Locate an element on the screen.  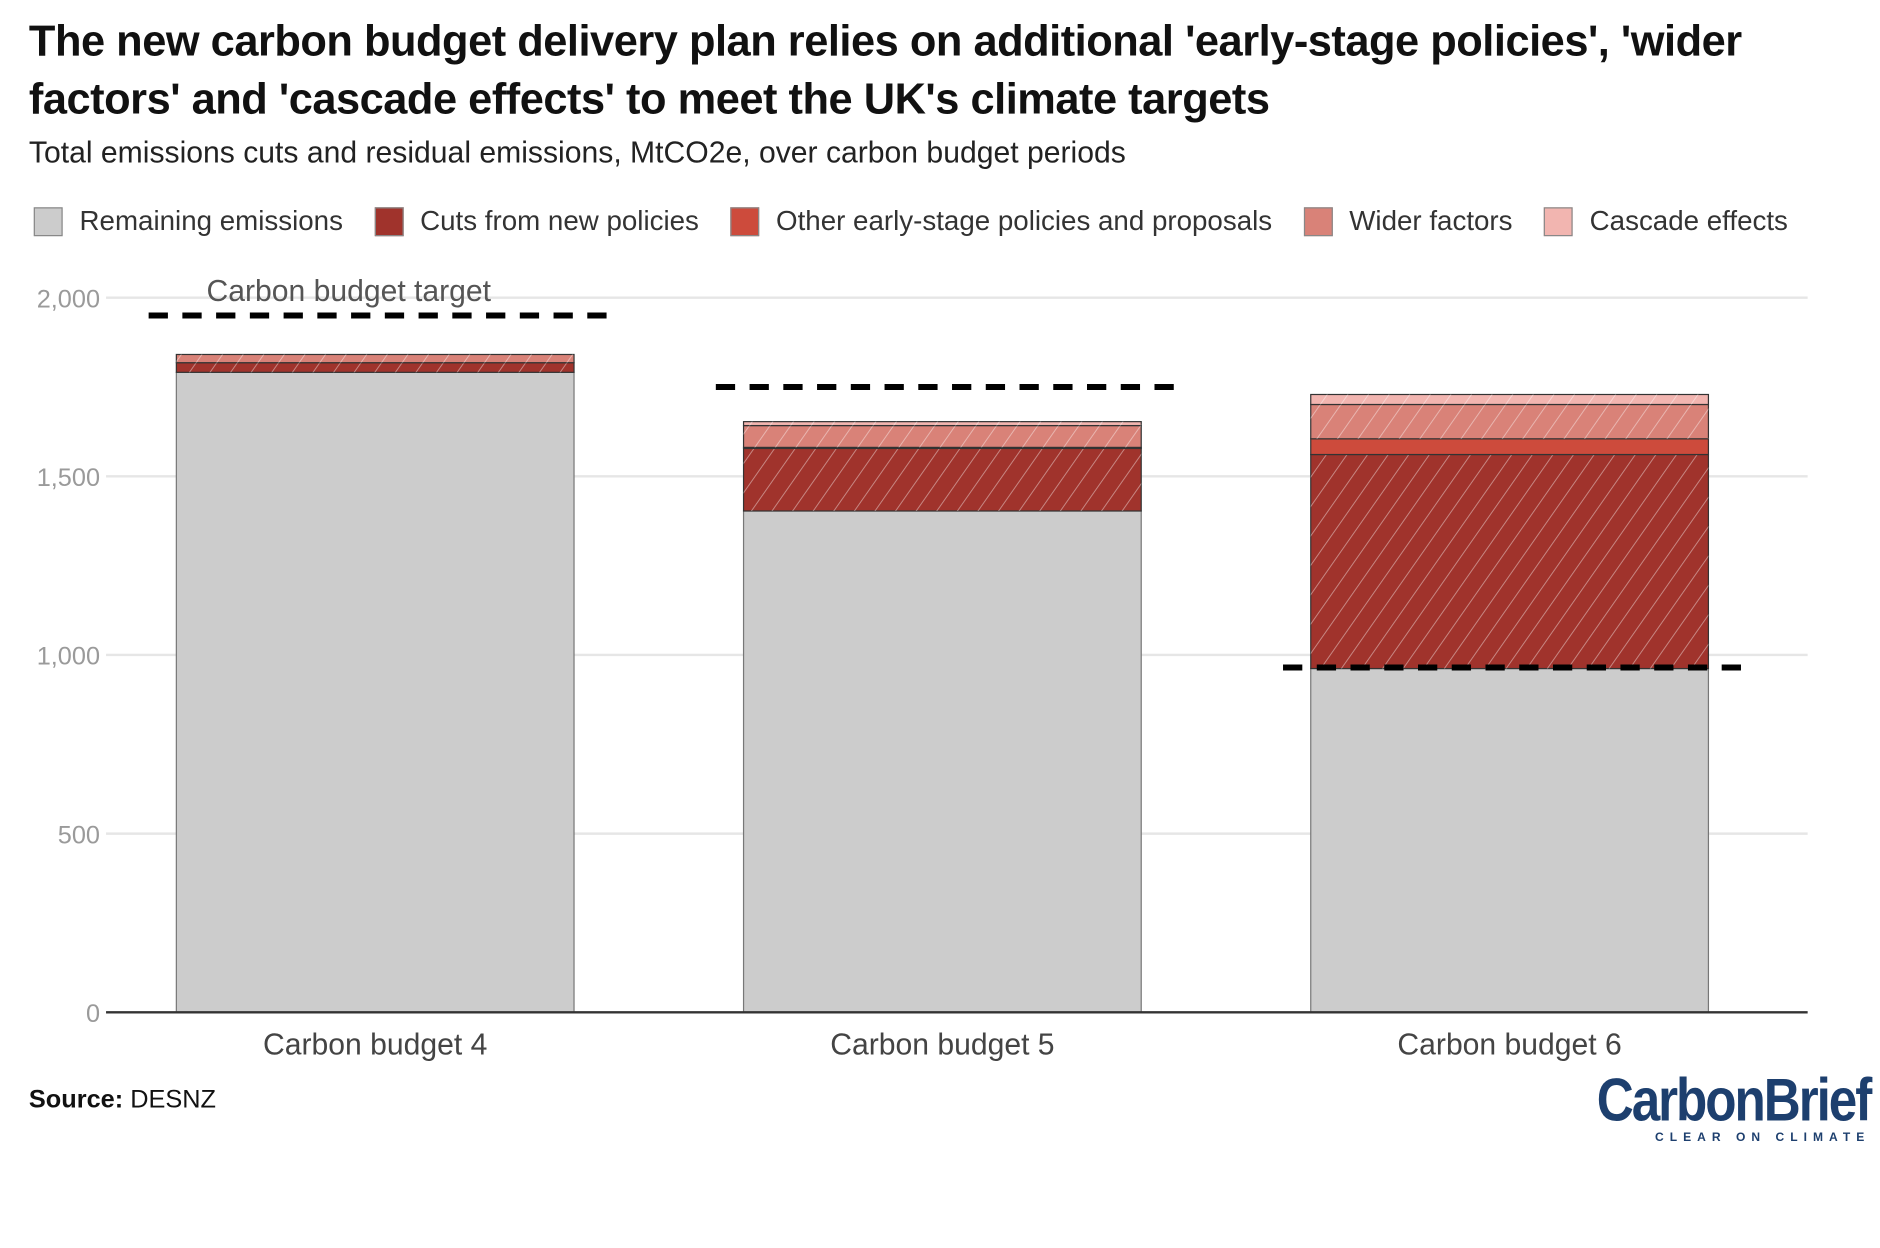
logo-name: CarbonBrief is located at coordinates (1734, 1100).